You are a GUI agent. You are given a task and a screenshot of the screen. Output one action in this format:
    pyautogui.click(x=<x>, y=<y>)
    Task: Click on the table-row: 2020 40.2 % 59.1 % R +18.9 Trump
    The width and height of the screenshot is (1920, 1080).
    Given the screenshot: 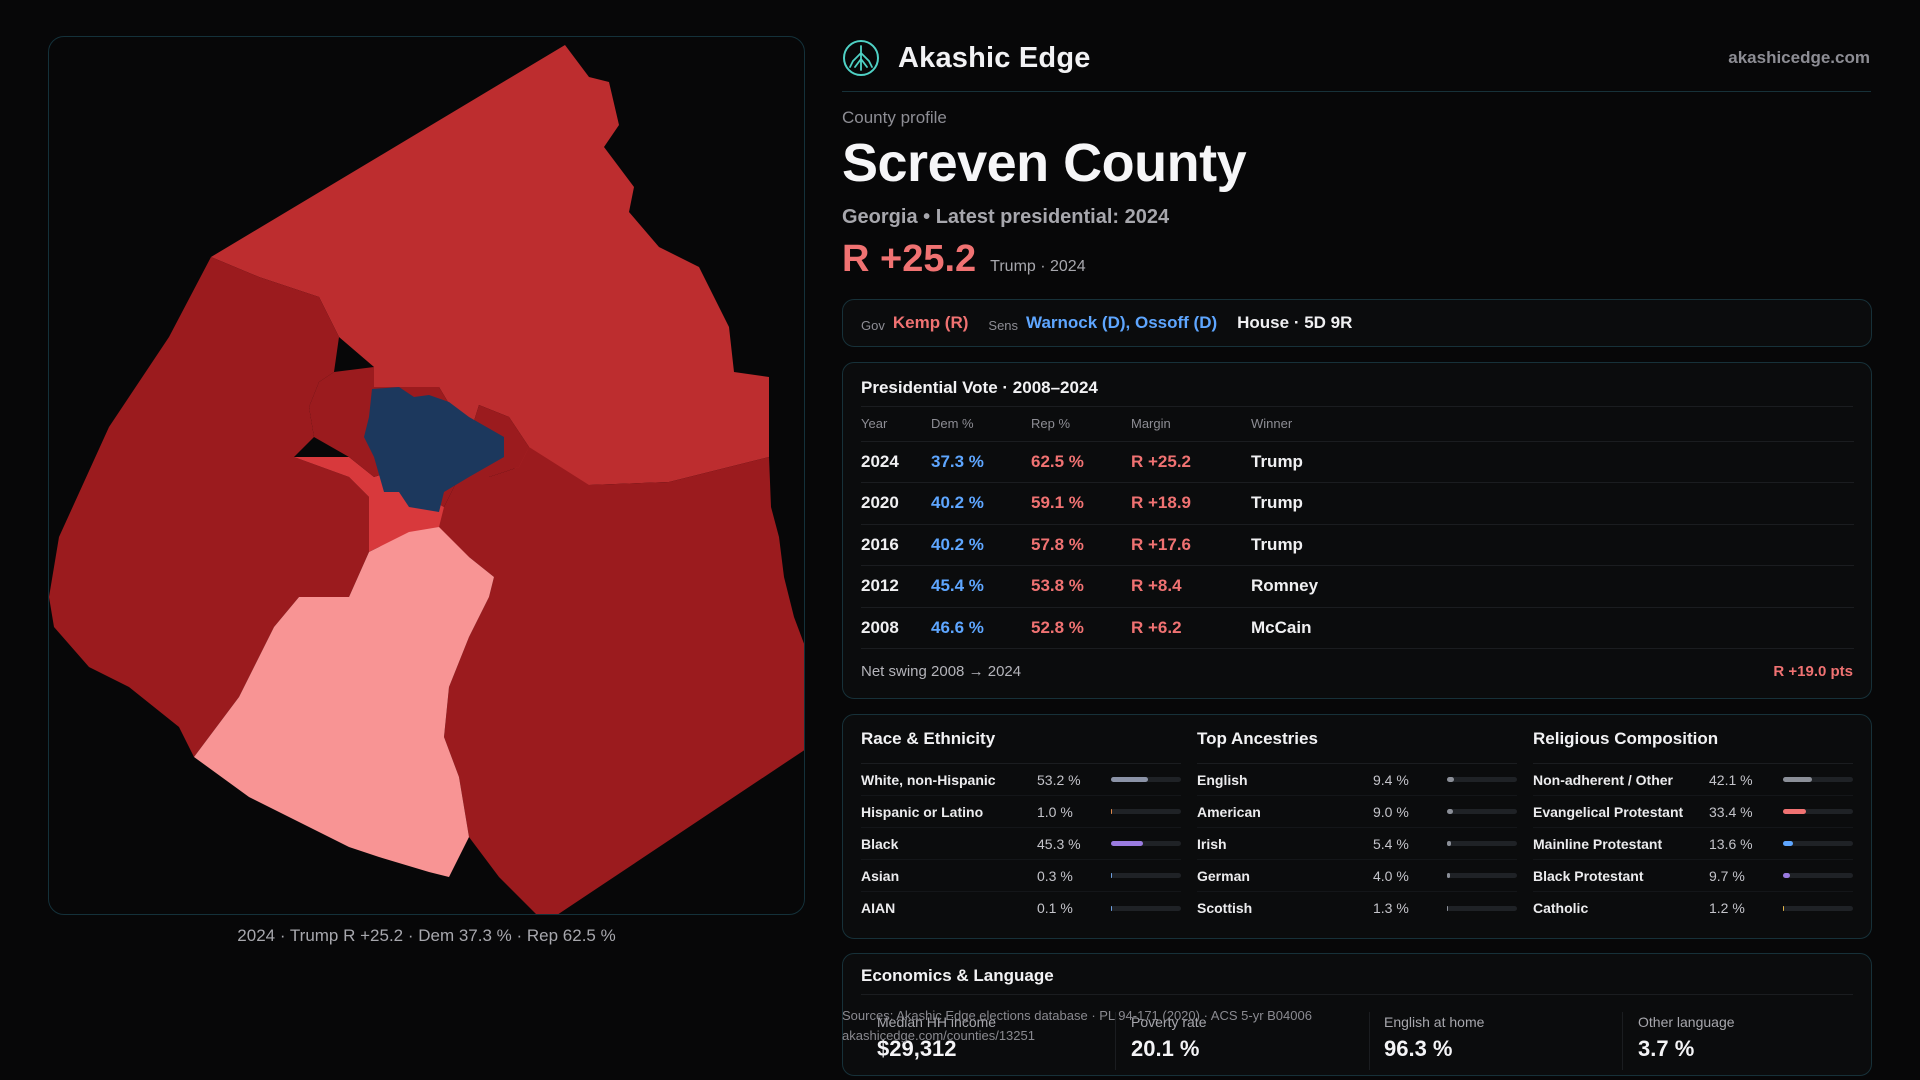 What is the action you would take?
    pyautogui.click(x=1357, y=503)
    